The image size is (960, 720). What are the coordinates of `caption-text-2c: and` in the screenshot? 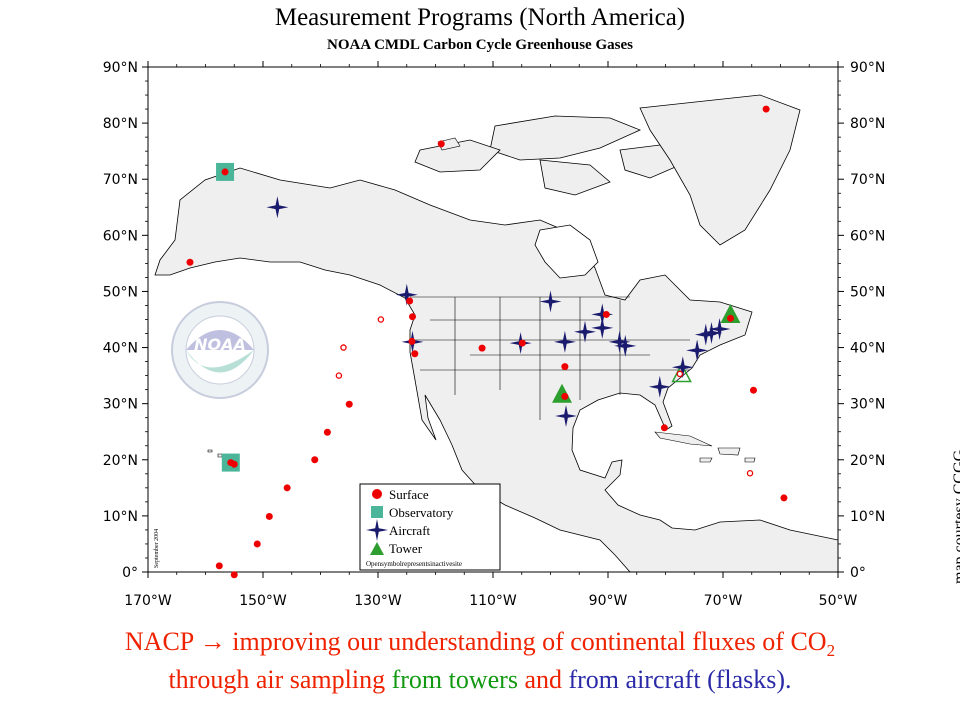 It's located at (543, 679).